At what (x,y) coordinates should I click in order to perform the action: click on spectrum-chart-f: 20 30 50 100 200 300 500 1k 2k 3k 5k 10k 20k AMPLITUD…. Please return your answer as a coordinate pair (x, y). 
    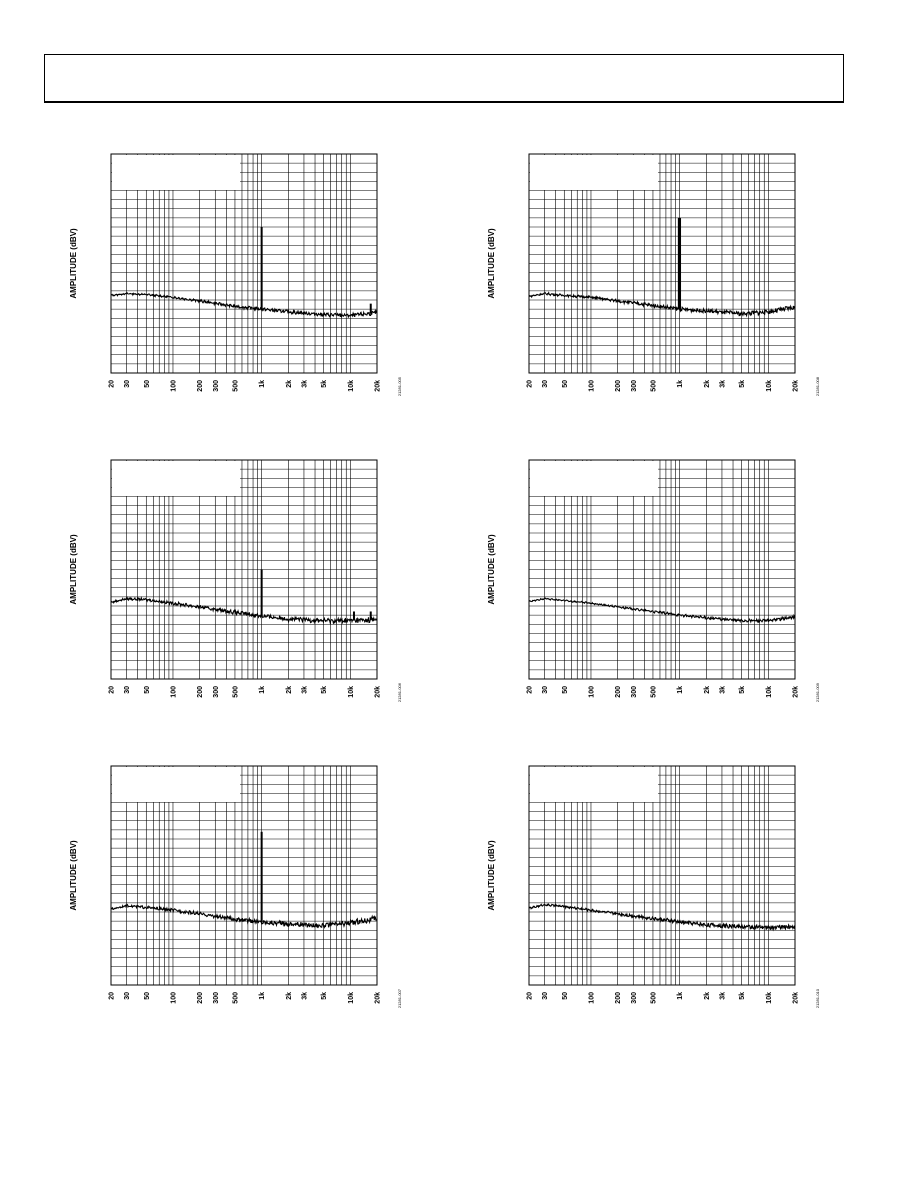
    Looking at the image, I should click on (658, 897).